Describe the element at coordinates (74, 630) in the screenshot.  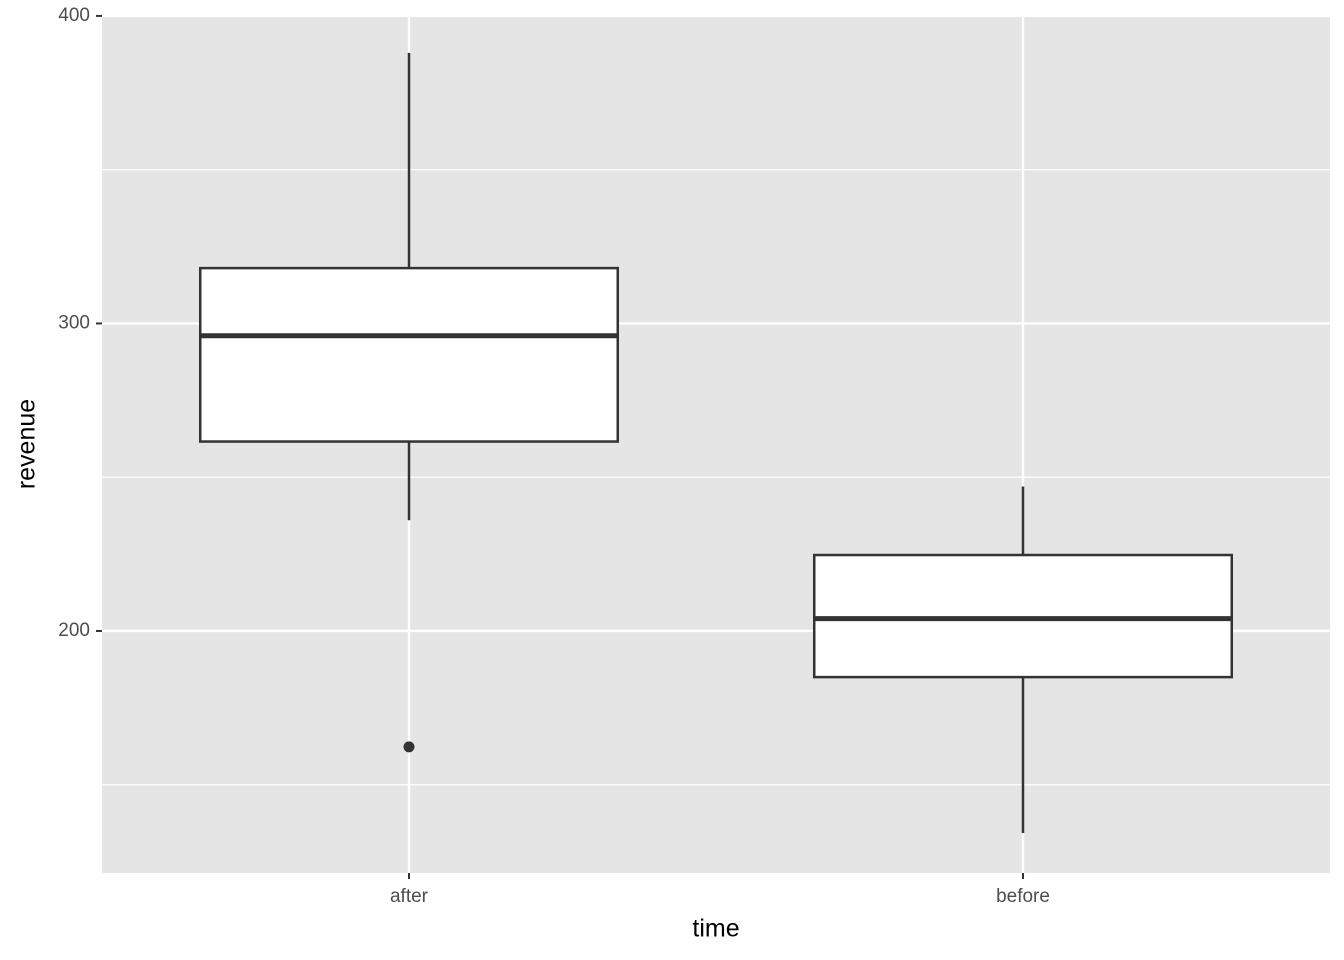
I see `y-tick-label: 200` at that location.